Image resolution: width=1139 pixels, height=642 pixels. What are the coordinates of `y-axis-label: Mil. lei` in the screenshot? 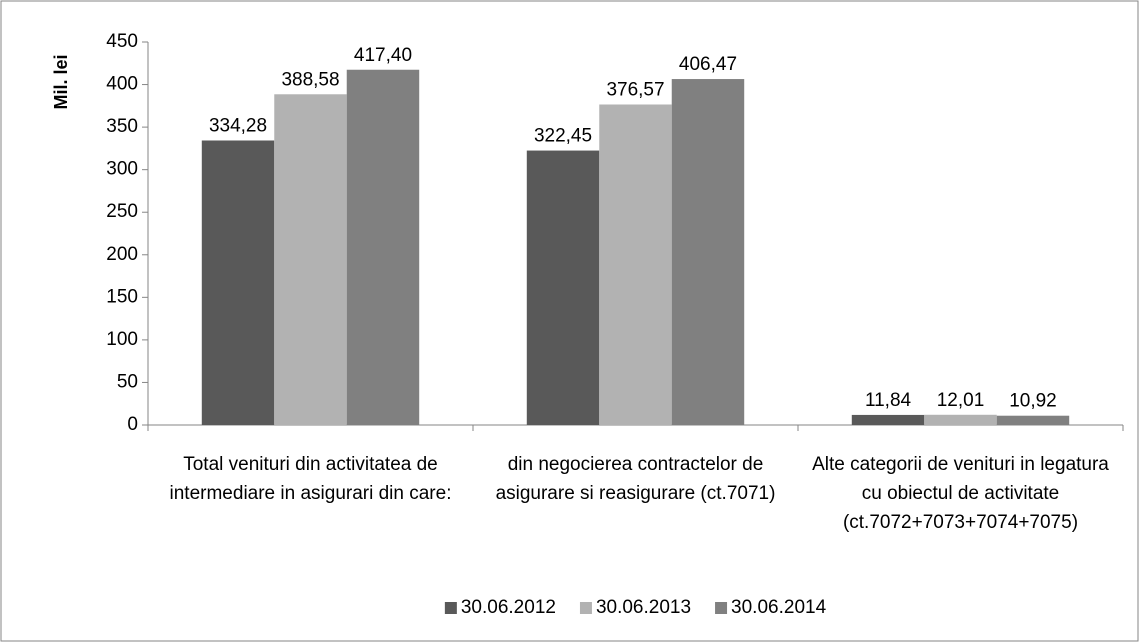 It's located at (61, 81).